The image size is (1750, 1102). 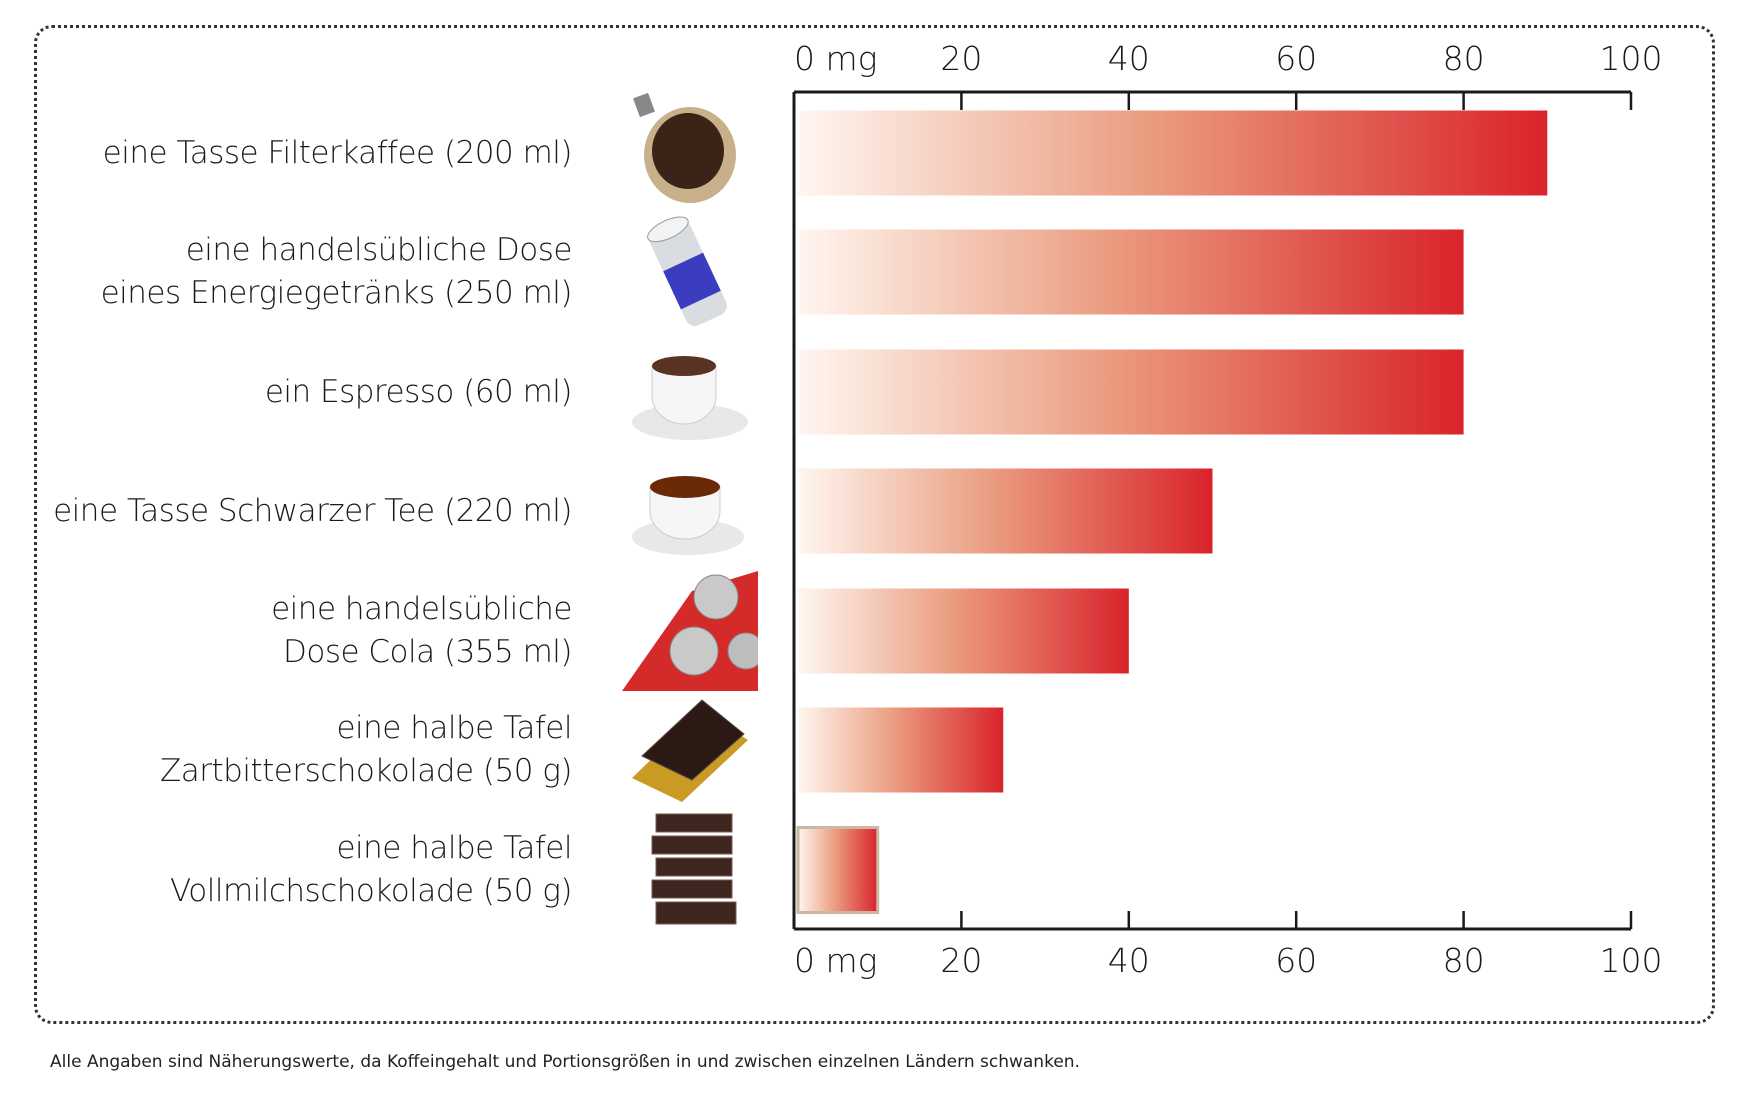 I want to click on category-label: ein Espresso (60 ml), so click(x=418, y=392).